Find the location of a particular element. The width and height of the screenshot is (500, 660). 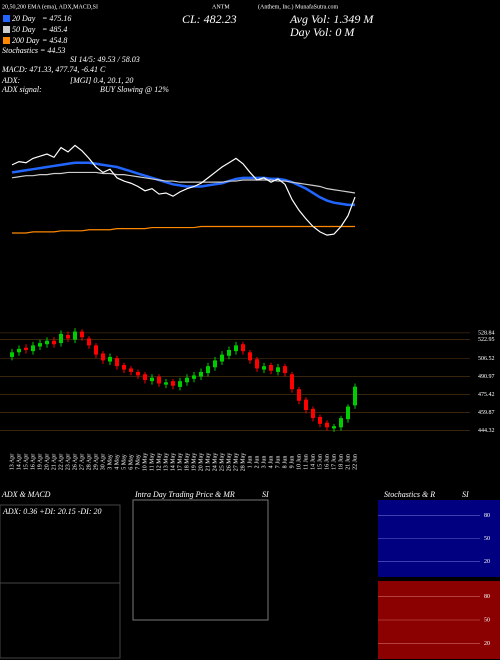

x-tick-label: 17 Jun is located at coordinates (334, 462).